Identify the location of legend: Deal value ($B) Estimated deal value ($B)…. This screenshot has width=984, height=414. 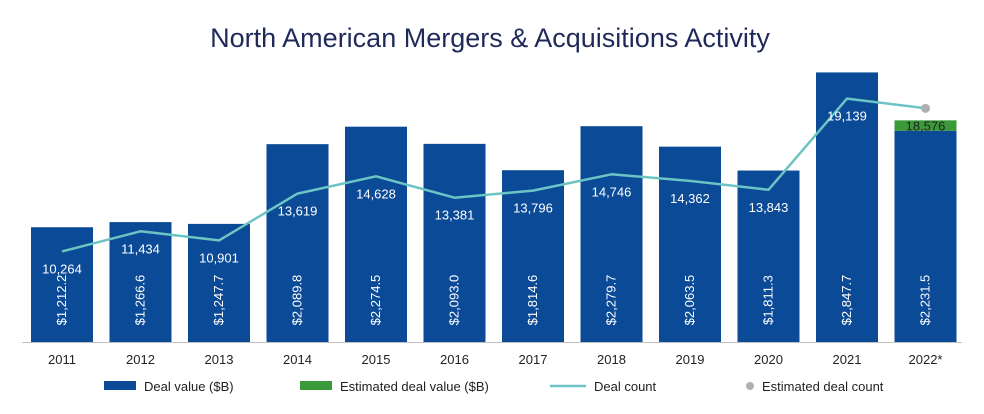
(494, 386).